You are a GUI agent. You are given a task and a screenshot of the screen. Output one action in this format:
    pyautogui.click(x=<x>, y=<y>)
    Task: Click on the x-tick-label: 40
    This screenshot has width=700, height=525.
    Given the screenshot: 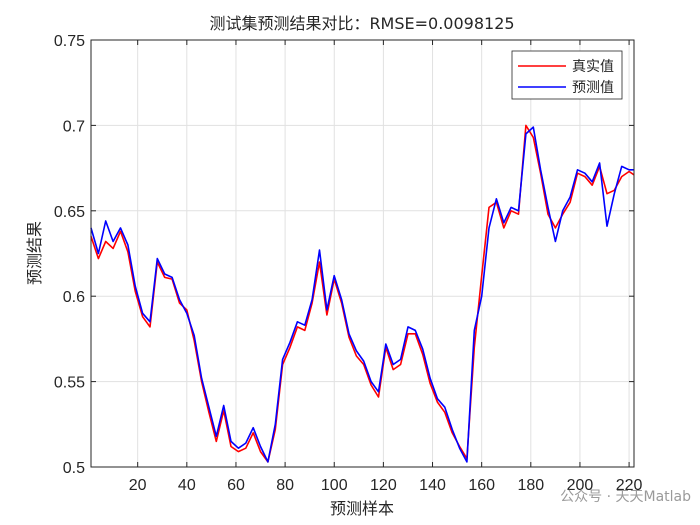 What is the action you would take?
    pyautogui.click(x=187, y=485)
    